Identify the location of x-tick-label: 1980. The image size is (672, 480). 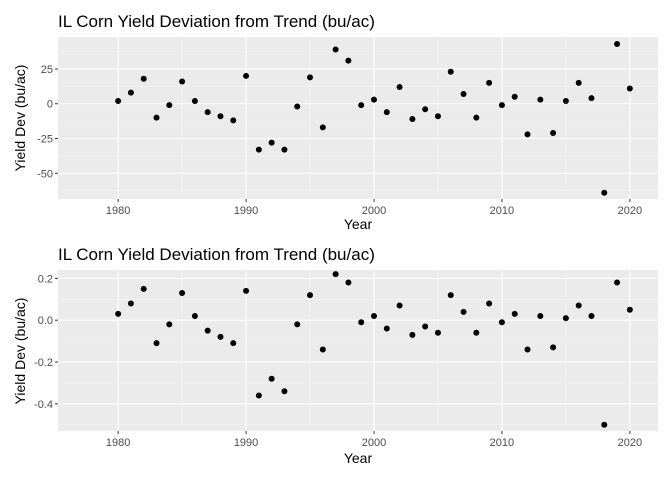
(118, 211).